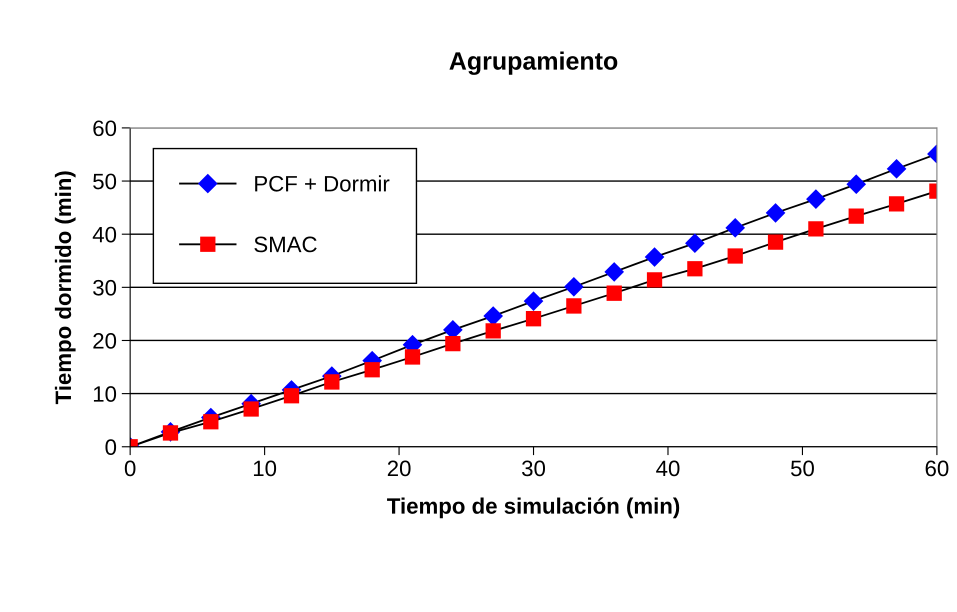  What do you see at coordinates (104, 288) in the screenshot?
I see `y-tick-label: 30` at bounding box center [104, 288].